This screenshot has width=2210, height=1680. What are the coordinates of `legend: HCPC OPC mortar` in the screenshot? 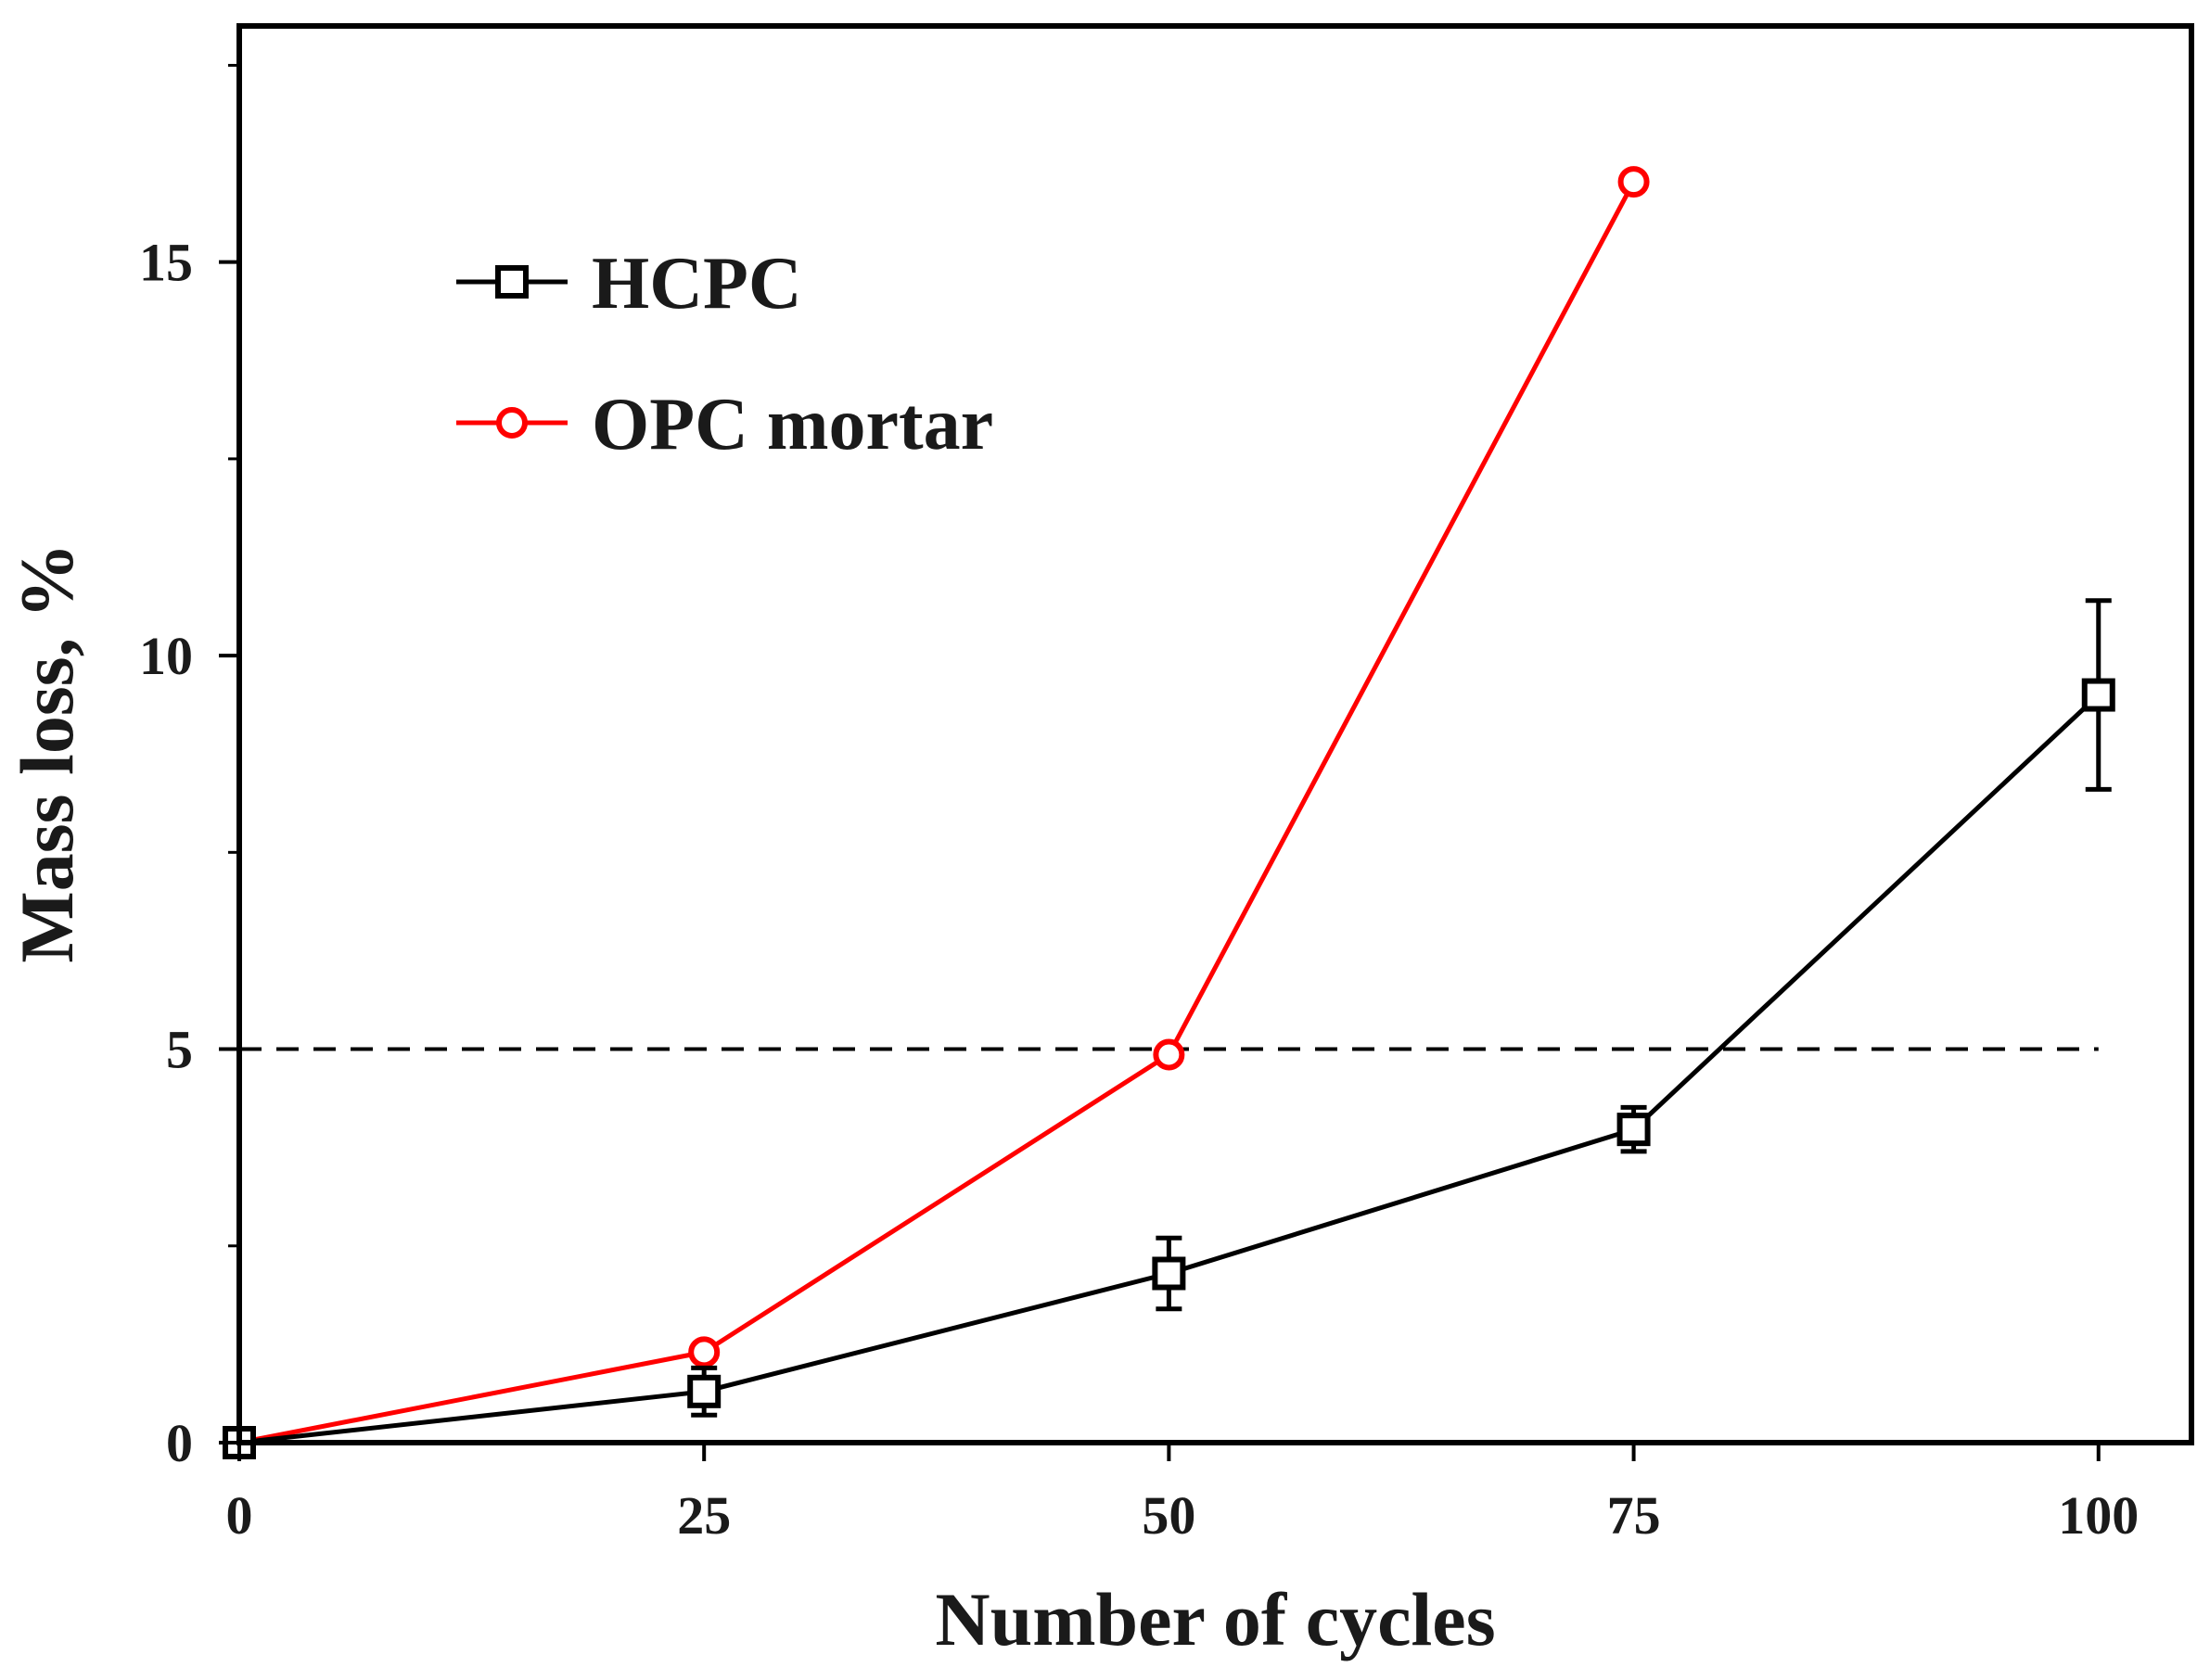 It's located at (724, 354).